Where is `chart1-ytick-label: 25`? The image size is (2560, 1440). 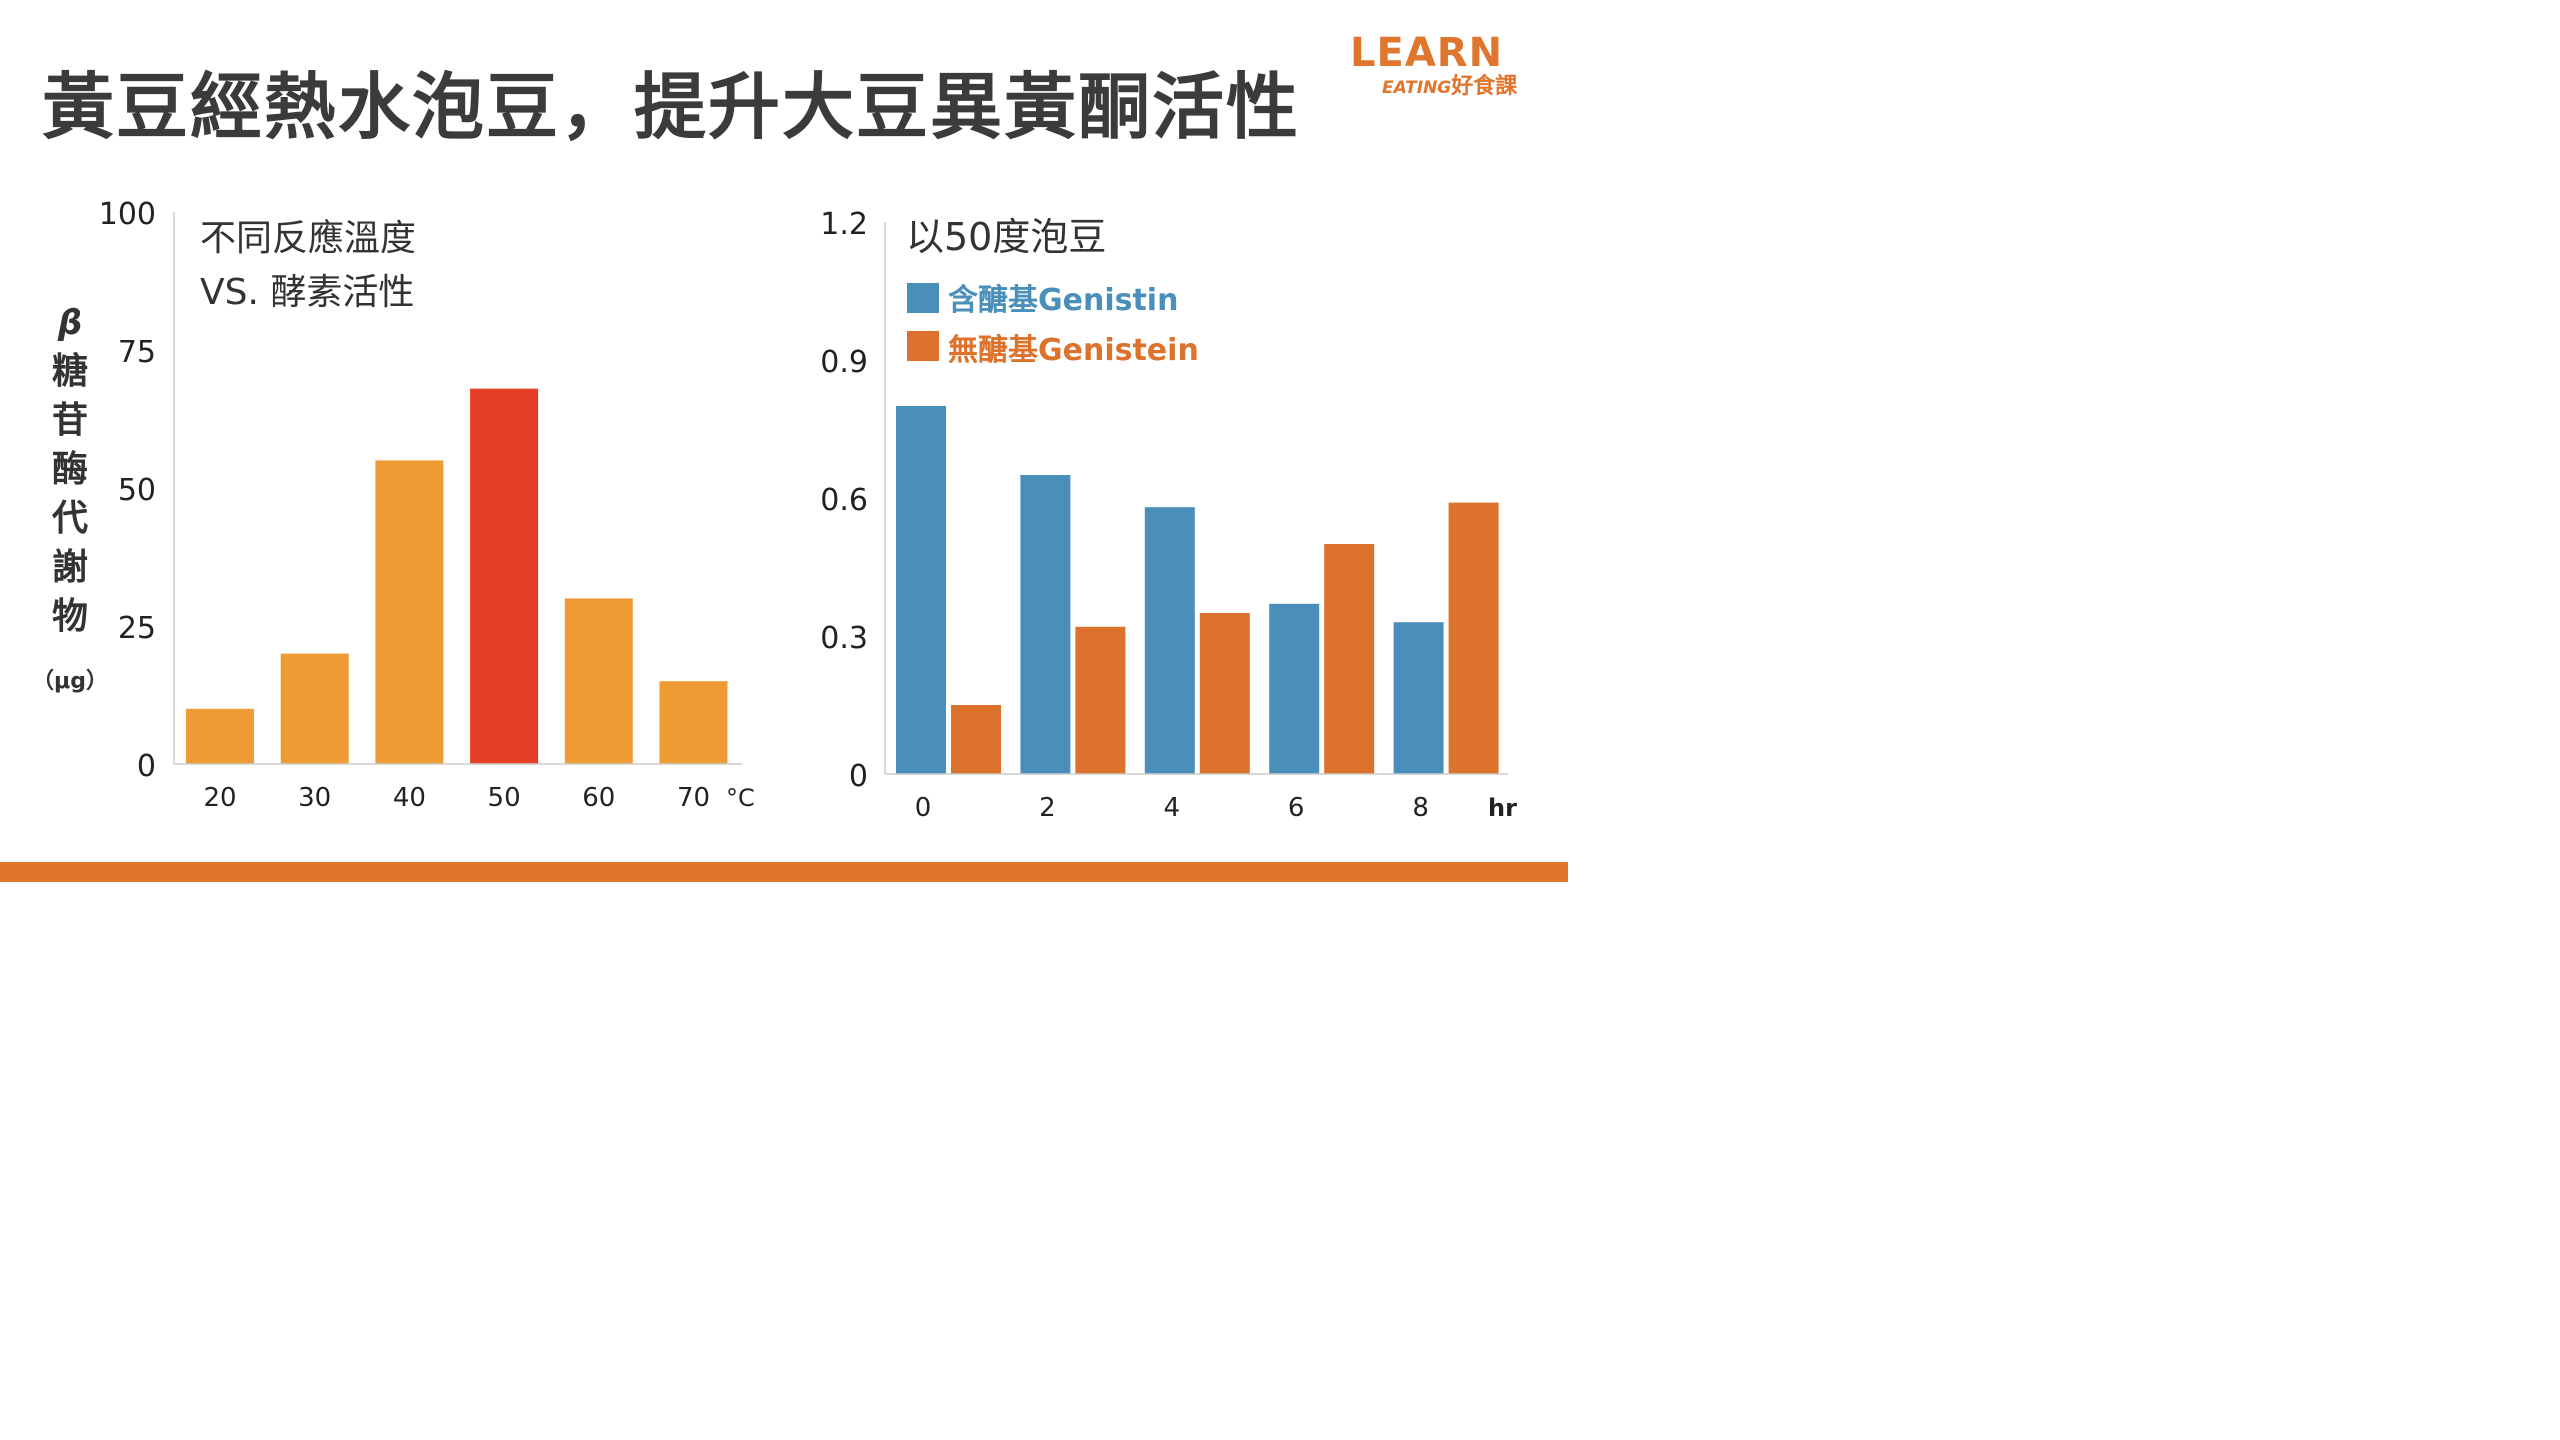 chart1-ytick-label: 25 is located at coordinates (137, 628).